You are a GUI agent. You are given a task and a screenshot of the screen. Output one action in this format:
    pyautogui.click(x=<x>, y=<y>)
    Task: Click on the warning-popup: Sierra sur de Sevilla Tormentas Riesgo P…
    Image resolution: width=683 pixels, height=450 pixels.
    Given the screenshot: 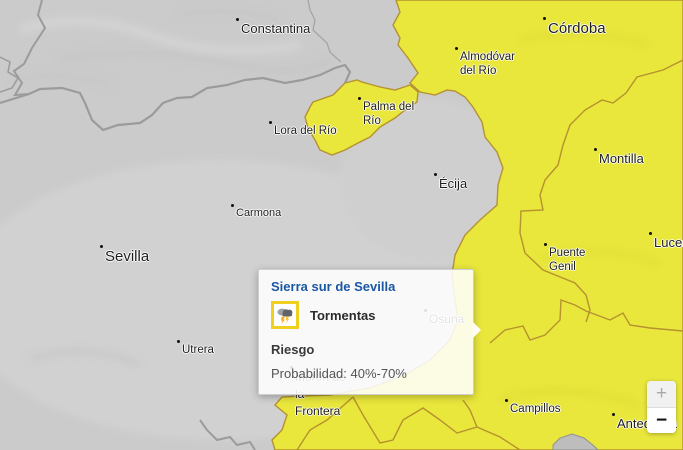 What is the action you would take?
    pyautogui.click(x=369, y=332)
    